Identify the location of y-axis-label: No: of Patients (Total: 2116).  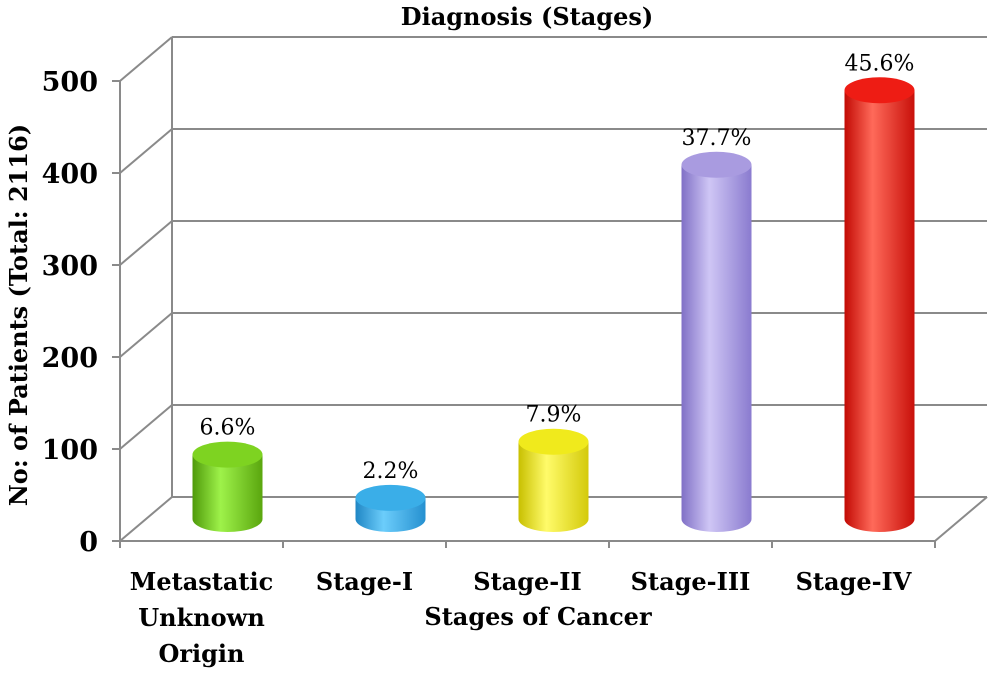
(18, 315).